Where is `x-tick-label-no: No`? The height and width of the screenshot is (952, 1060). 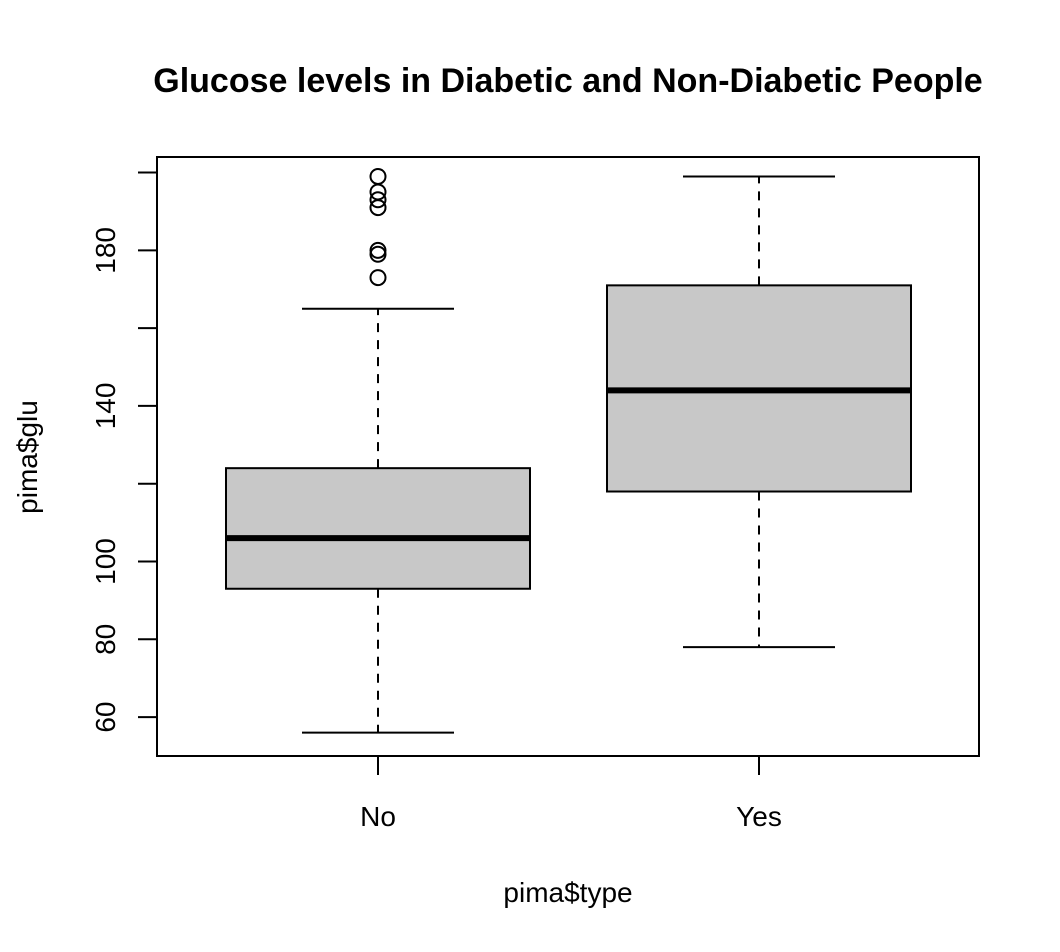 x-tick-label-no: No is located at coordinates (378, 816).